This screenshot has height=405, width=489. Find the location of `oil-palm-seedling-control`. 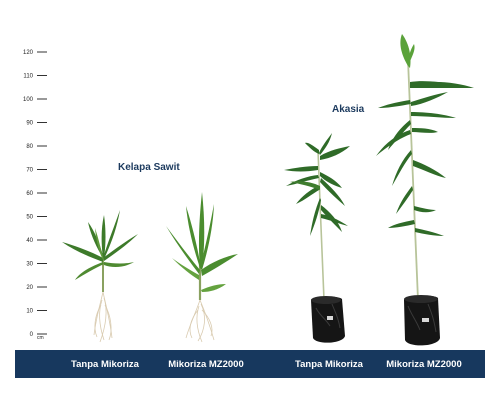

oil-palm-seedling-control is located at coordinates (100, 276).